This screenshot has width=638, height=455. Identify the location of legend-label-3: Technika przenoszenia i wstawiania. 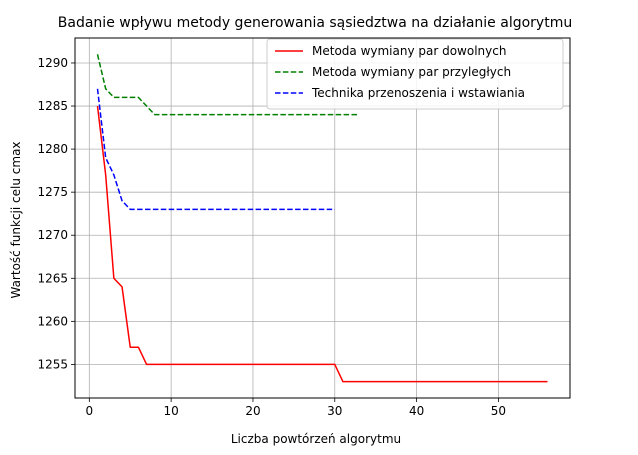
(418, 93).